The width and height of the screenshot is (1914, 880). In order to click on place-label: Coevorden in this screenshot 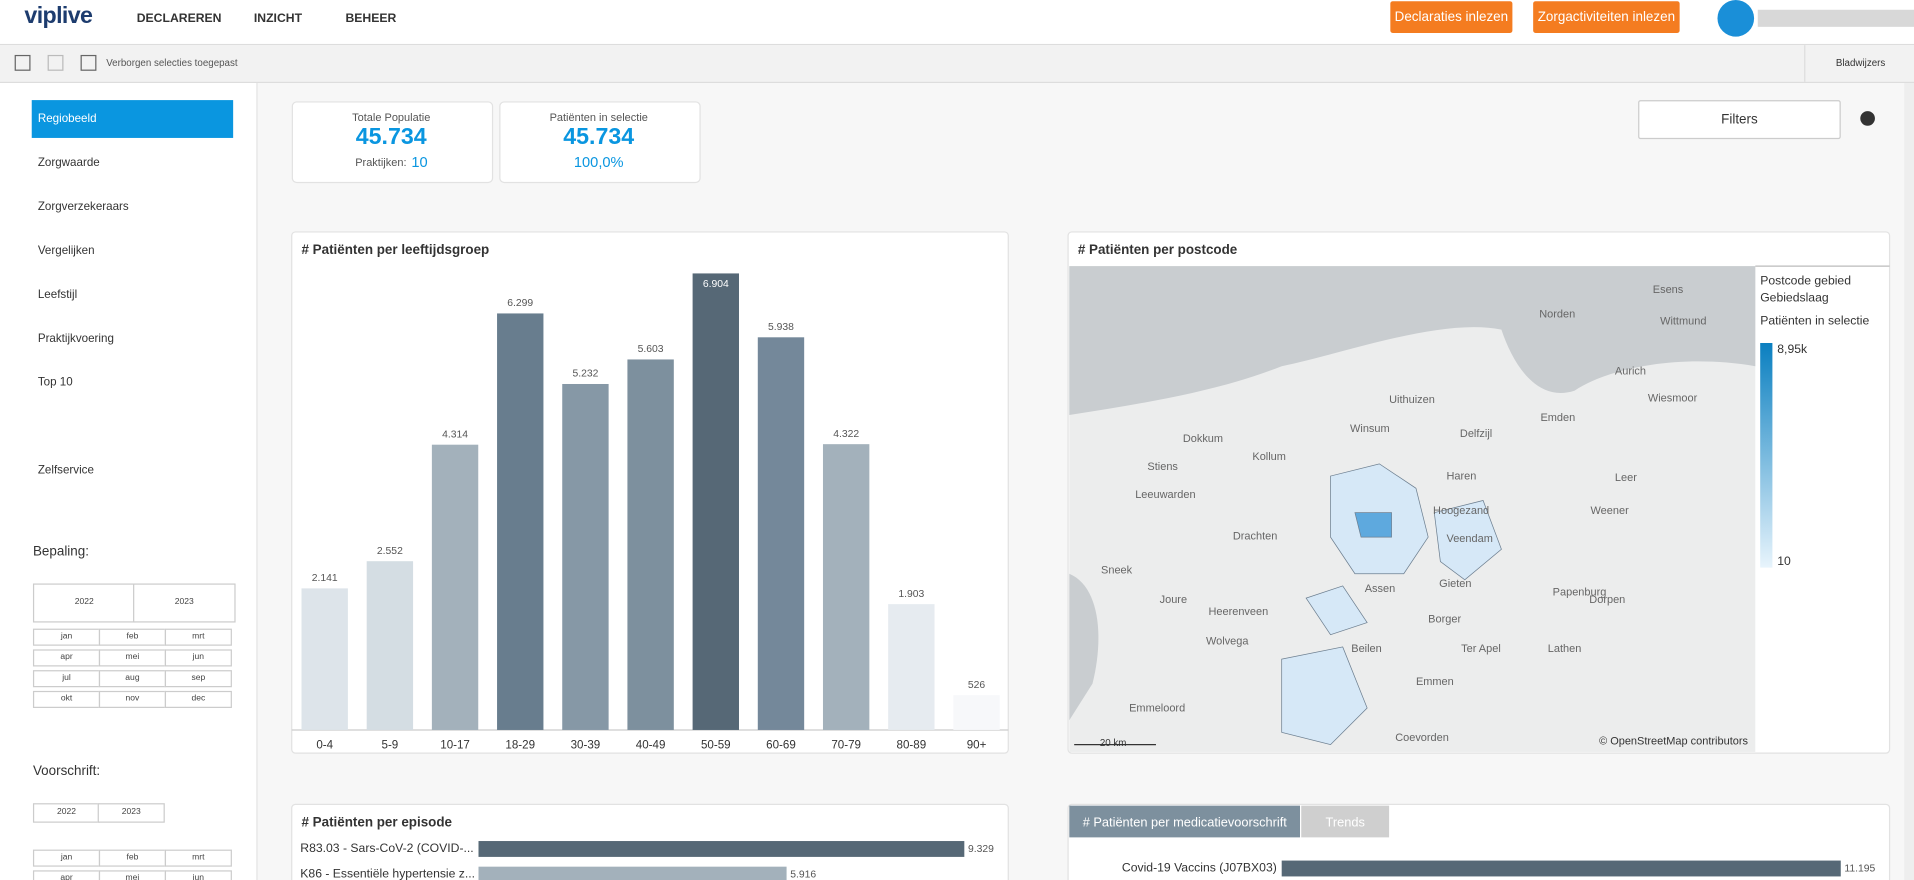, I will do `click(1422, 738)`.